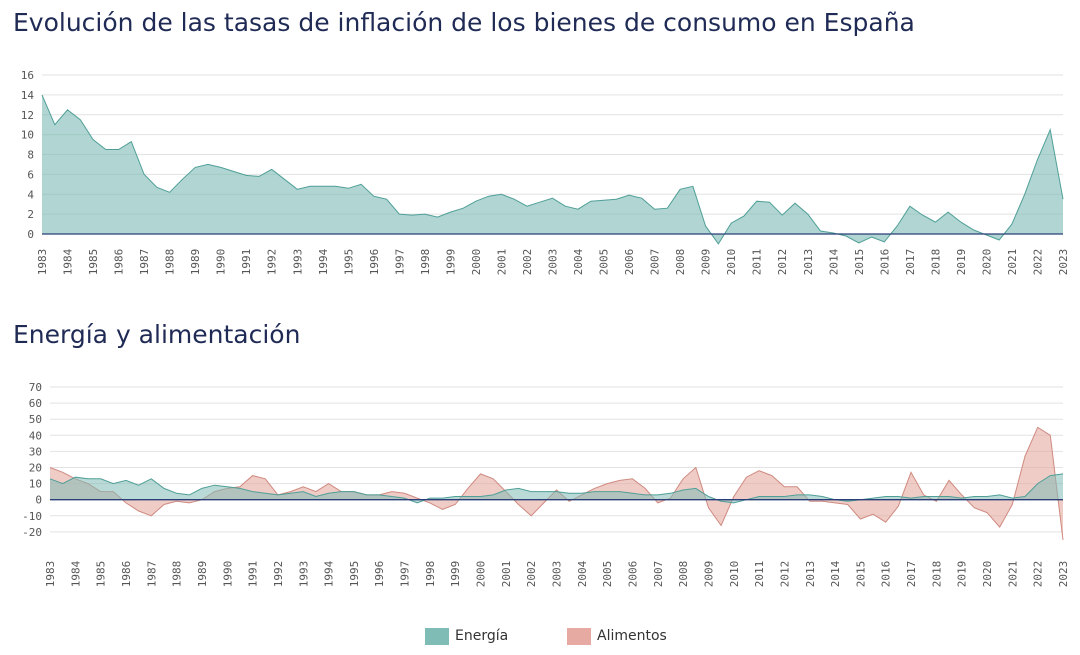 The image size is (1080, 655). I want to click on y-tick-label: 2, so click(30, 214).